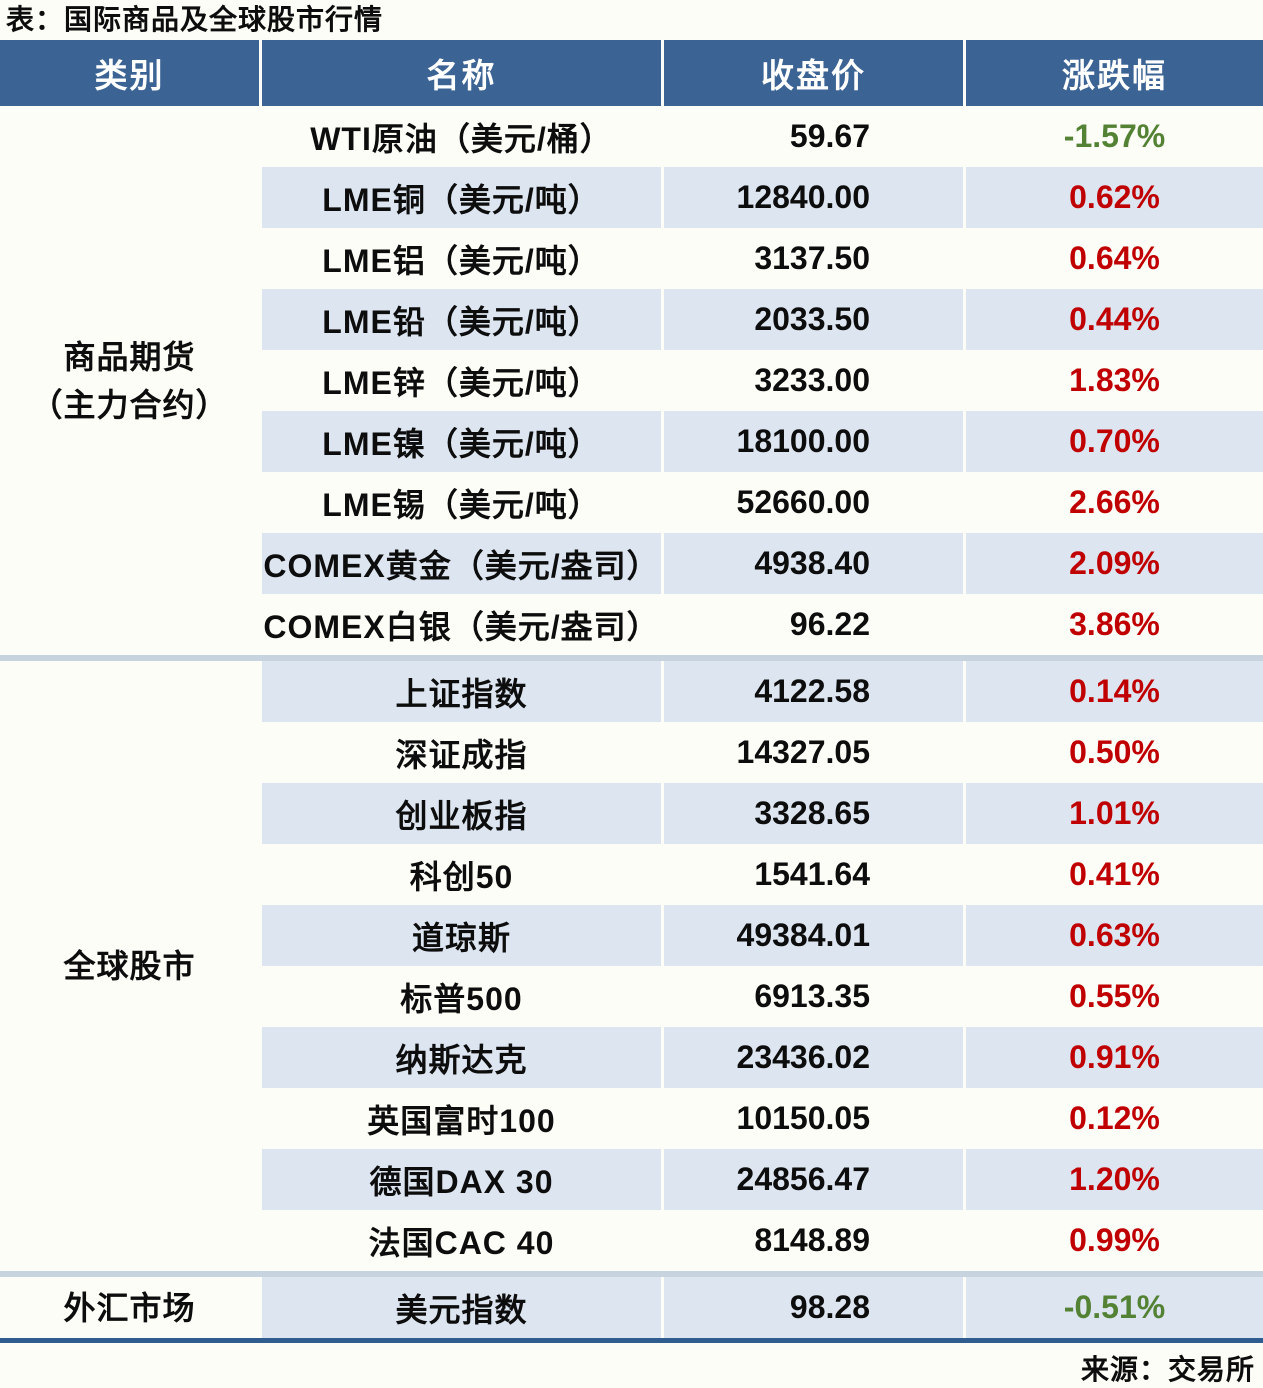 The image size is (1263, 1388). What do you see at coordinates (1113, 1240) in the screenshot?
I see `change-percent-cell: 0.99%` at bounding box center [1113, 1240].